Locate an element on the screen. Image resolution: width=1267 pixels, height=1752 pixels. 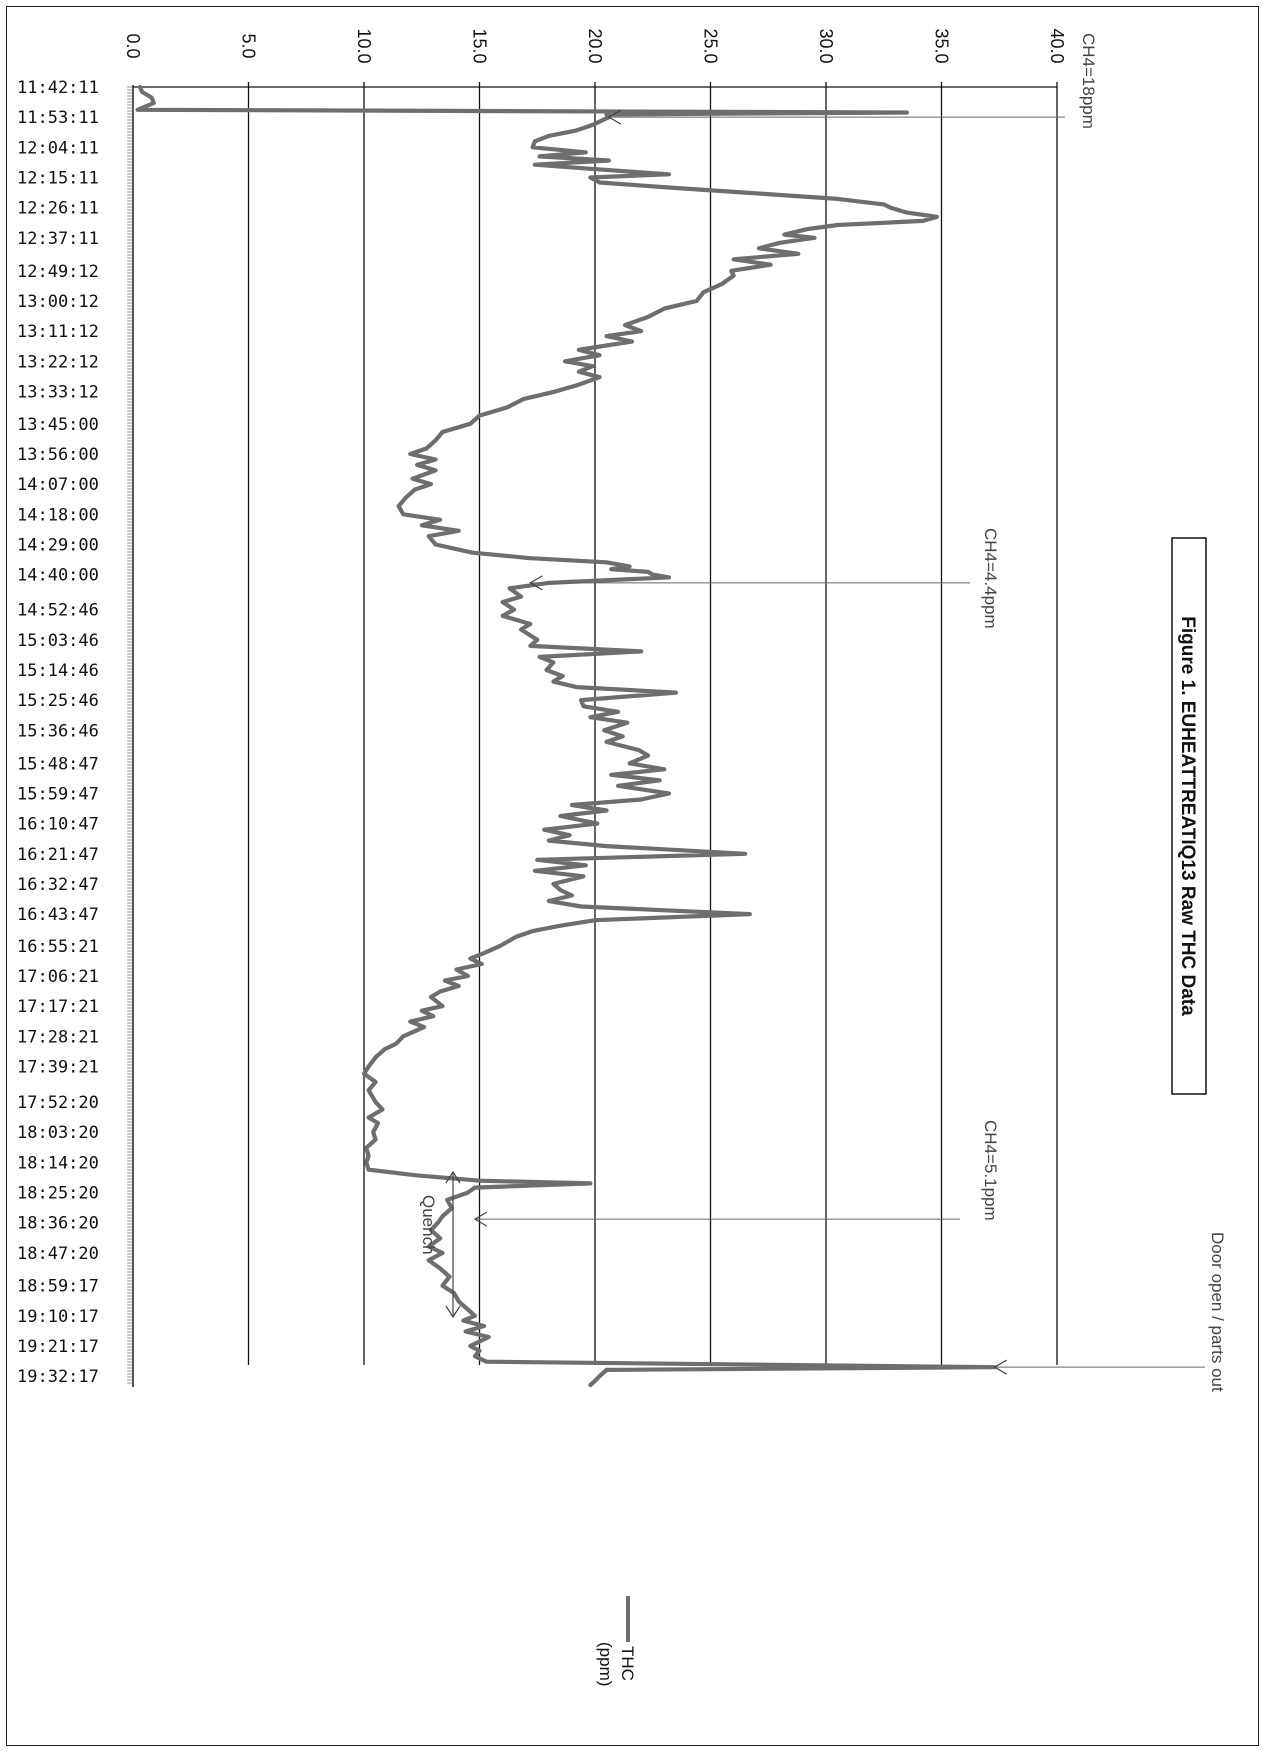
time-tick-label: 15:25:46 is located at coordinates (58, 701).